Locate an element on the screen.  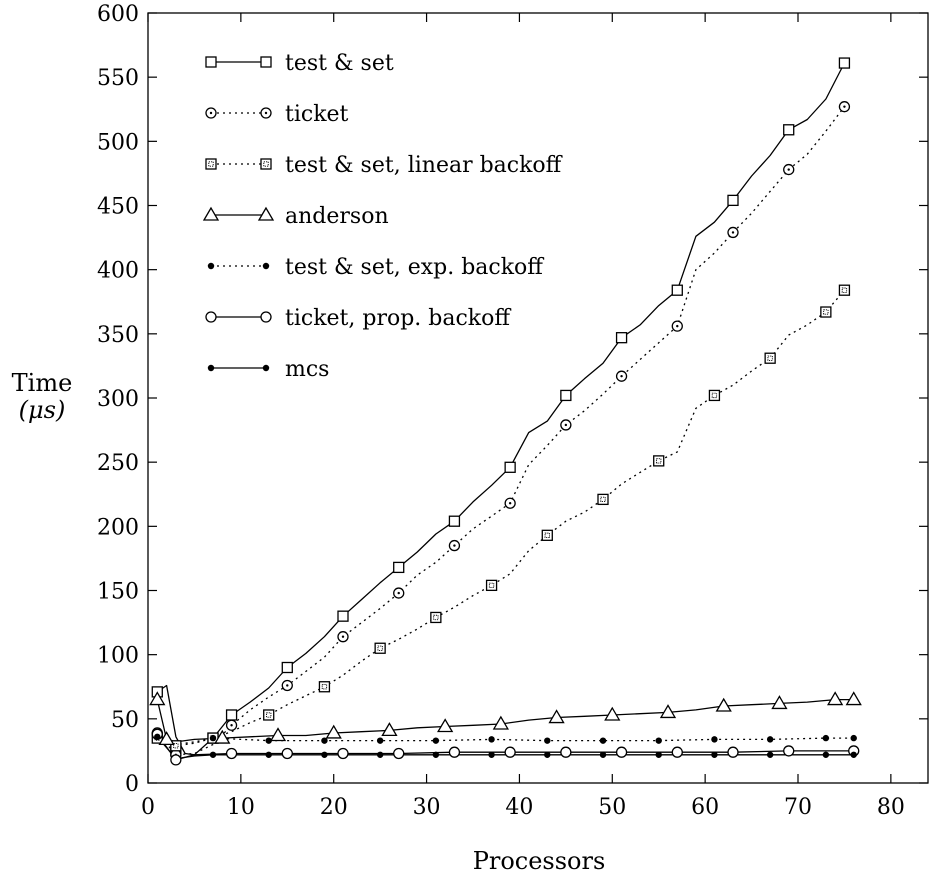
legend-label: ticket is located at coordinates (317, 114).